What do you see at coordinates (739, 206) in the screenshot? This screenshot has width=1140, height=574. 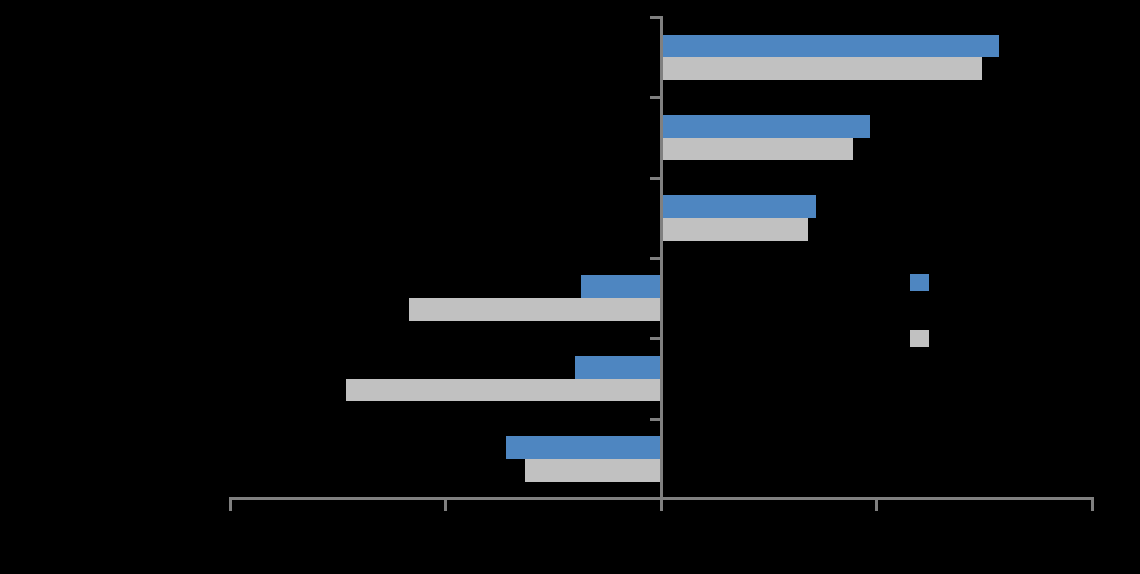 I see `bar-blue-series-cat3` at bounding box center [739, 206].